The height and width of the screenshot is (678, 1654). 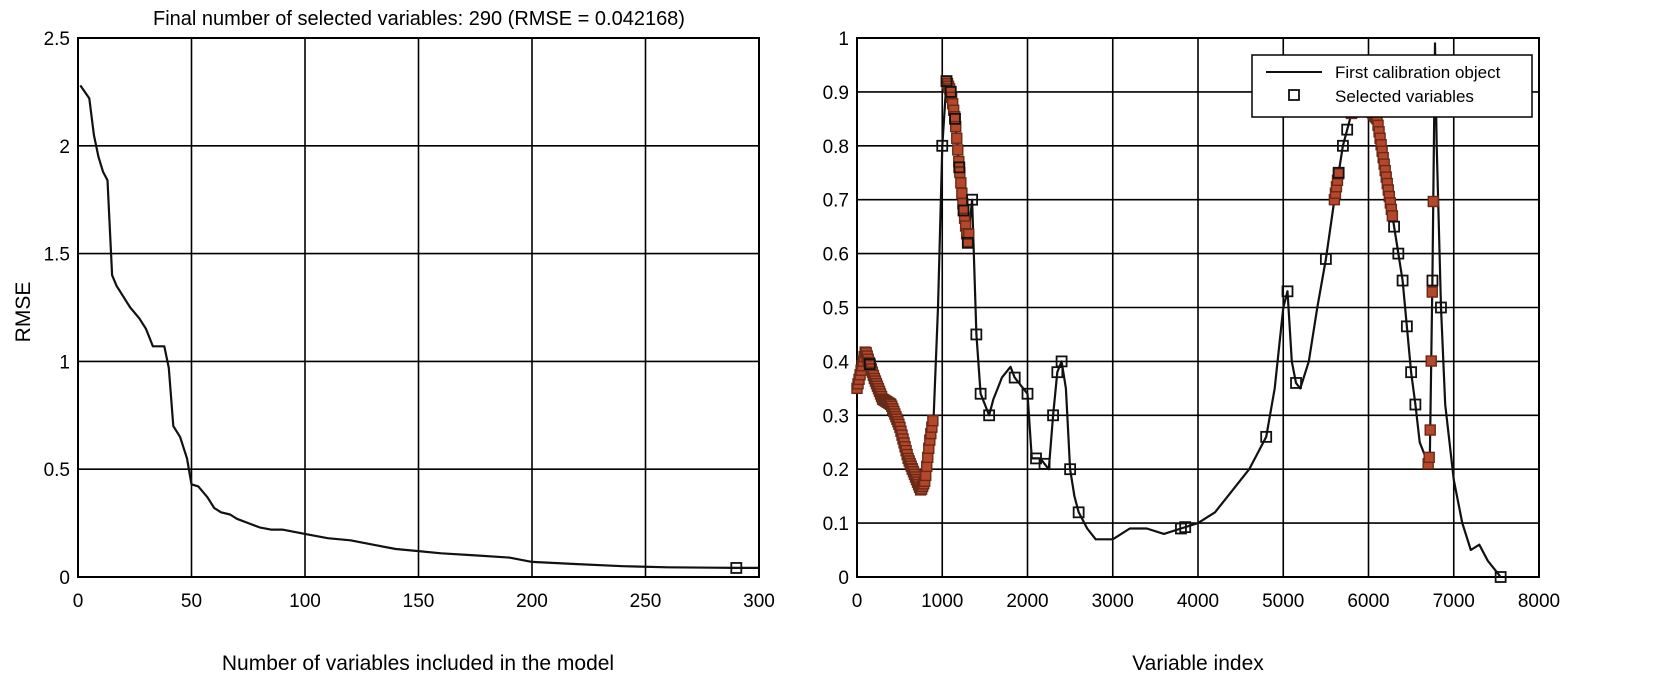 I want to click on y-tick-label: 0.3, so click(x=836, y=416).